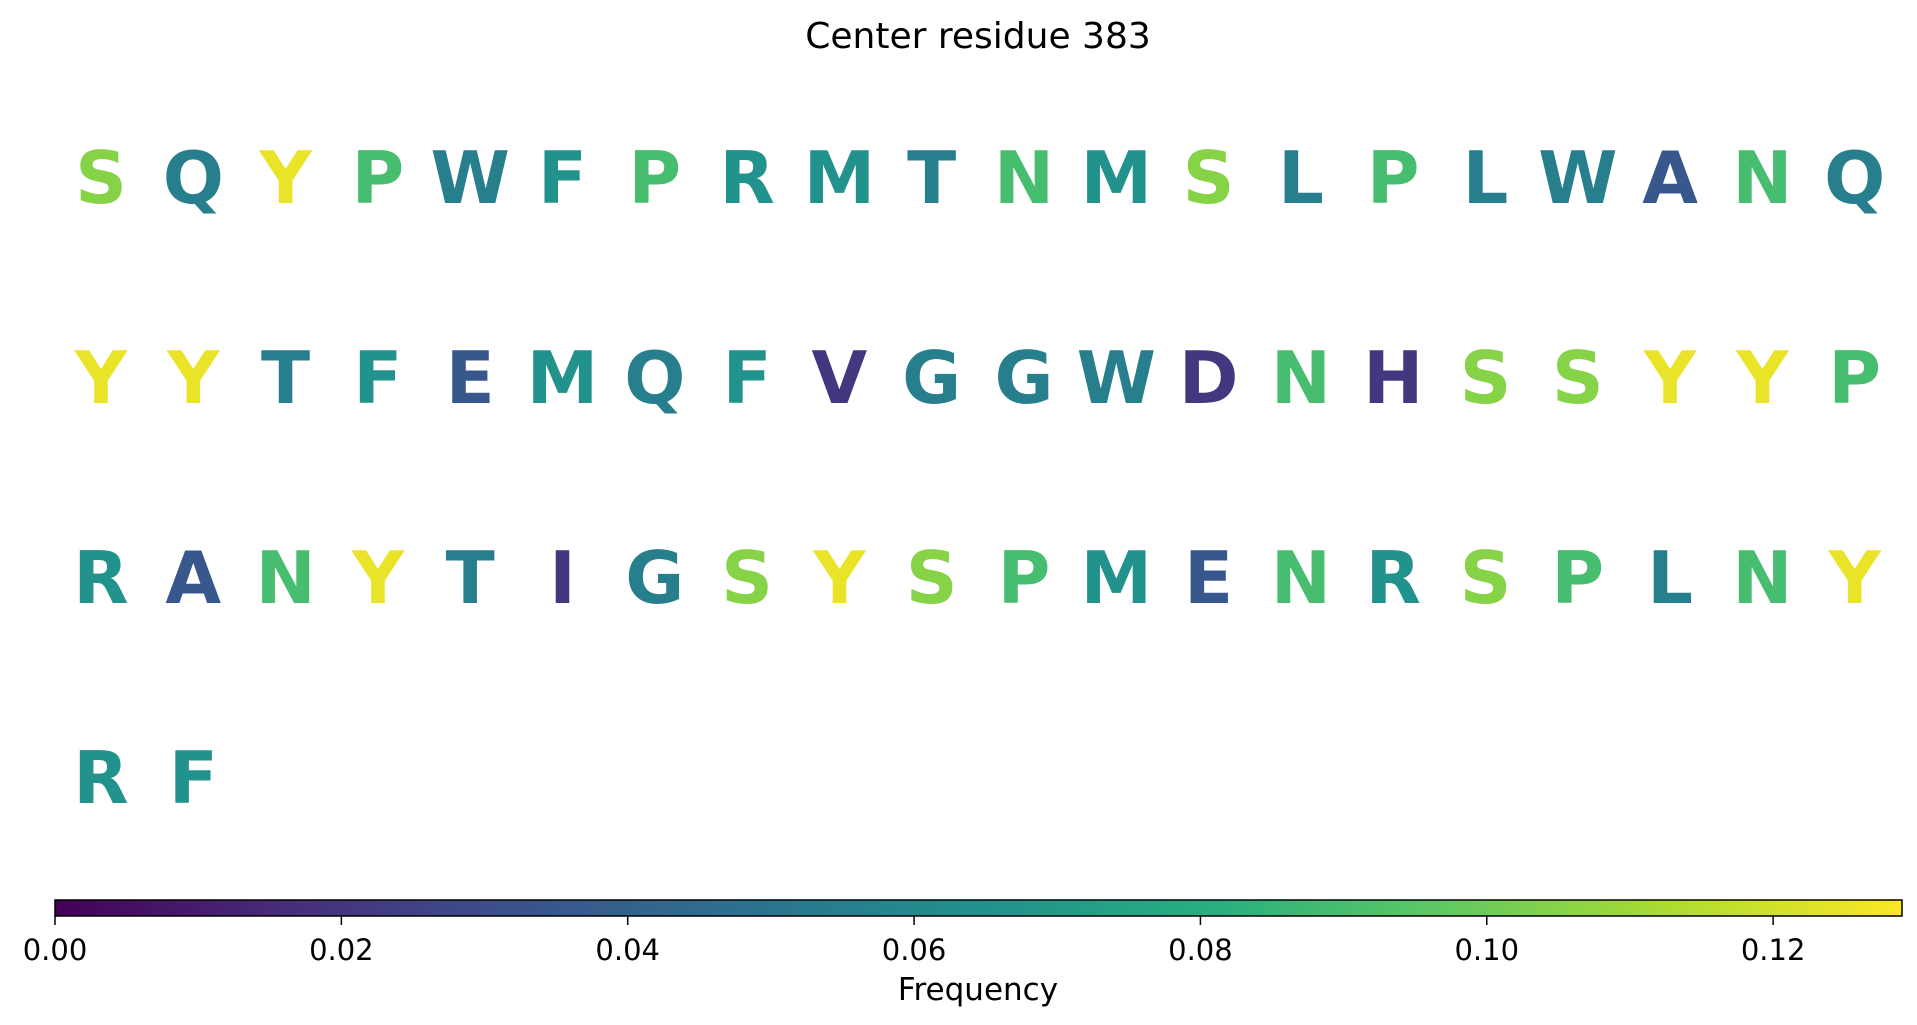 The image size is (1917, 1025). Describe the element at coordinates (341, 950) in the screenshot. I see `colorbar-tick-label: 0.02` at that location.